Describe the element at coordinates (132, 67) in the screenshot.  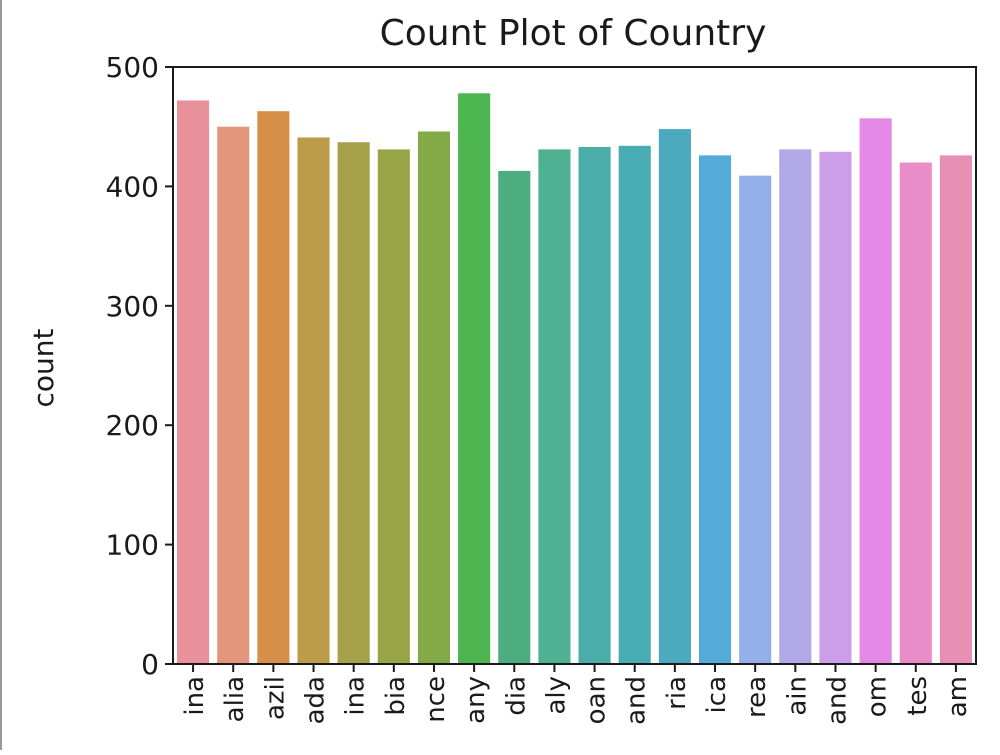
I see `y-tick-label: 500` at that location.